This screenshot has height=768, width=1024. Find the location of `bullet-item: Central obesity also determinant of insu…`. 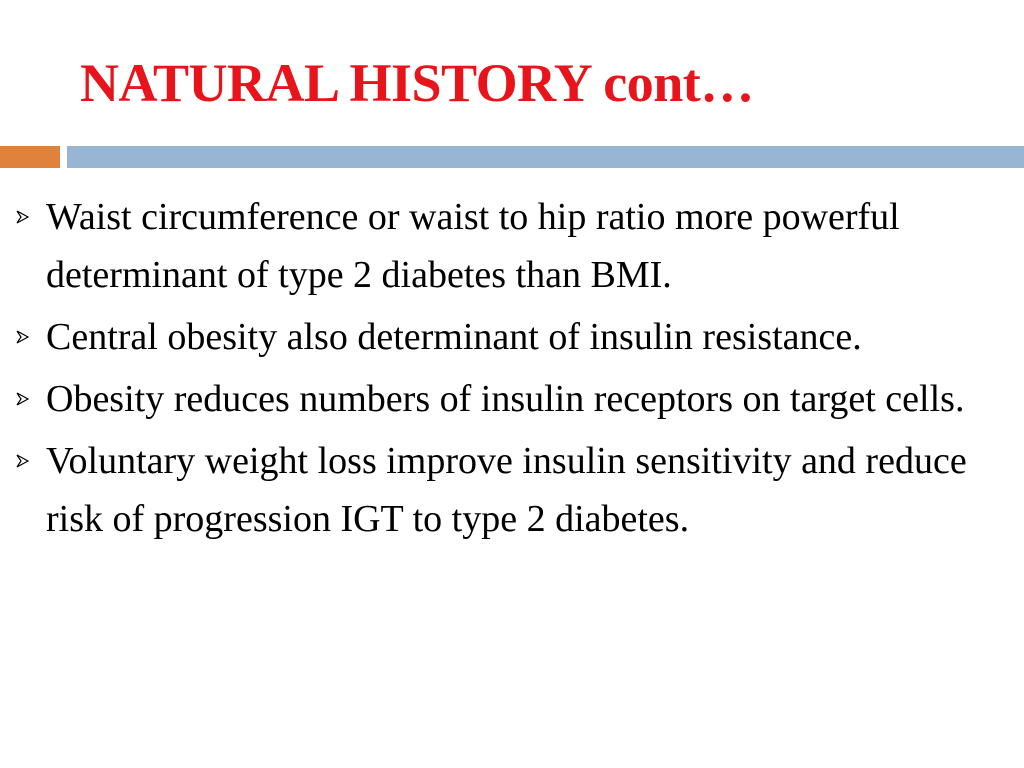

bullet-item: Central obesity also determinant of insu… is located at coordinates (512, 337).